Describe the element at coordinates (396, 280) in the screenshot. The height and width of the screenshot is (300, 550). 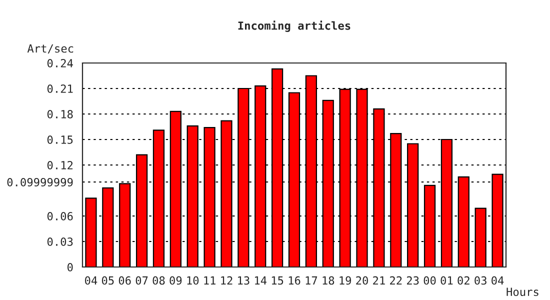
I see `x-tick-label: 22` at that location.